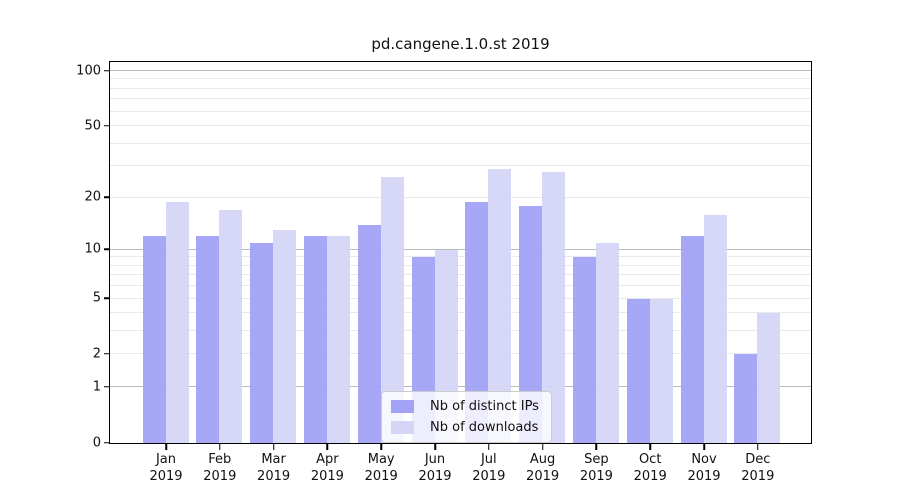  I want to click on x-tick-month: Nov, so click(704, 459).